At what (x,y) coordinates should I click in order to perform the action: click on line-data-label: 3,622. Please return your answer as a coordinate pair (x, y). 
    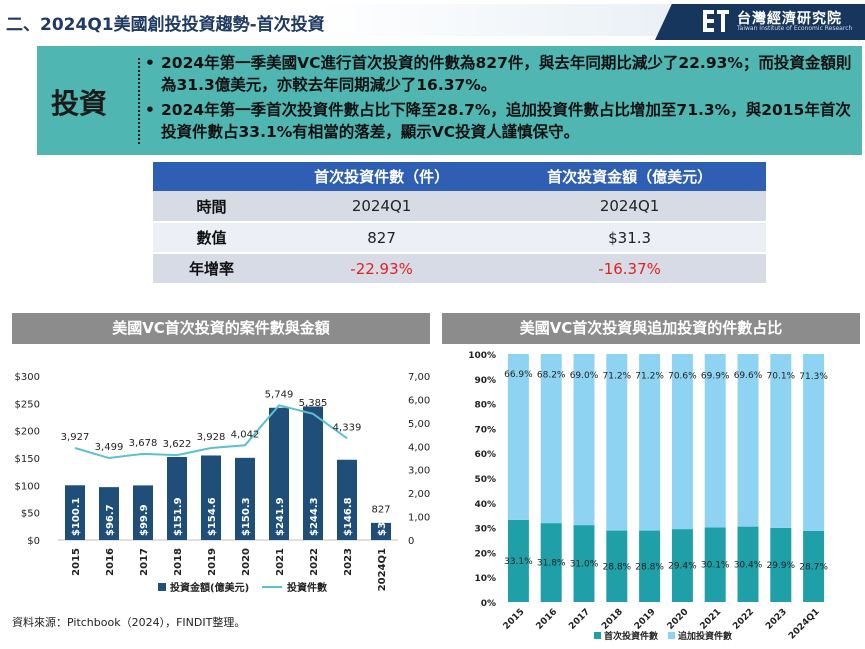
    Looking at the image, I should click on (177, 444).